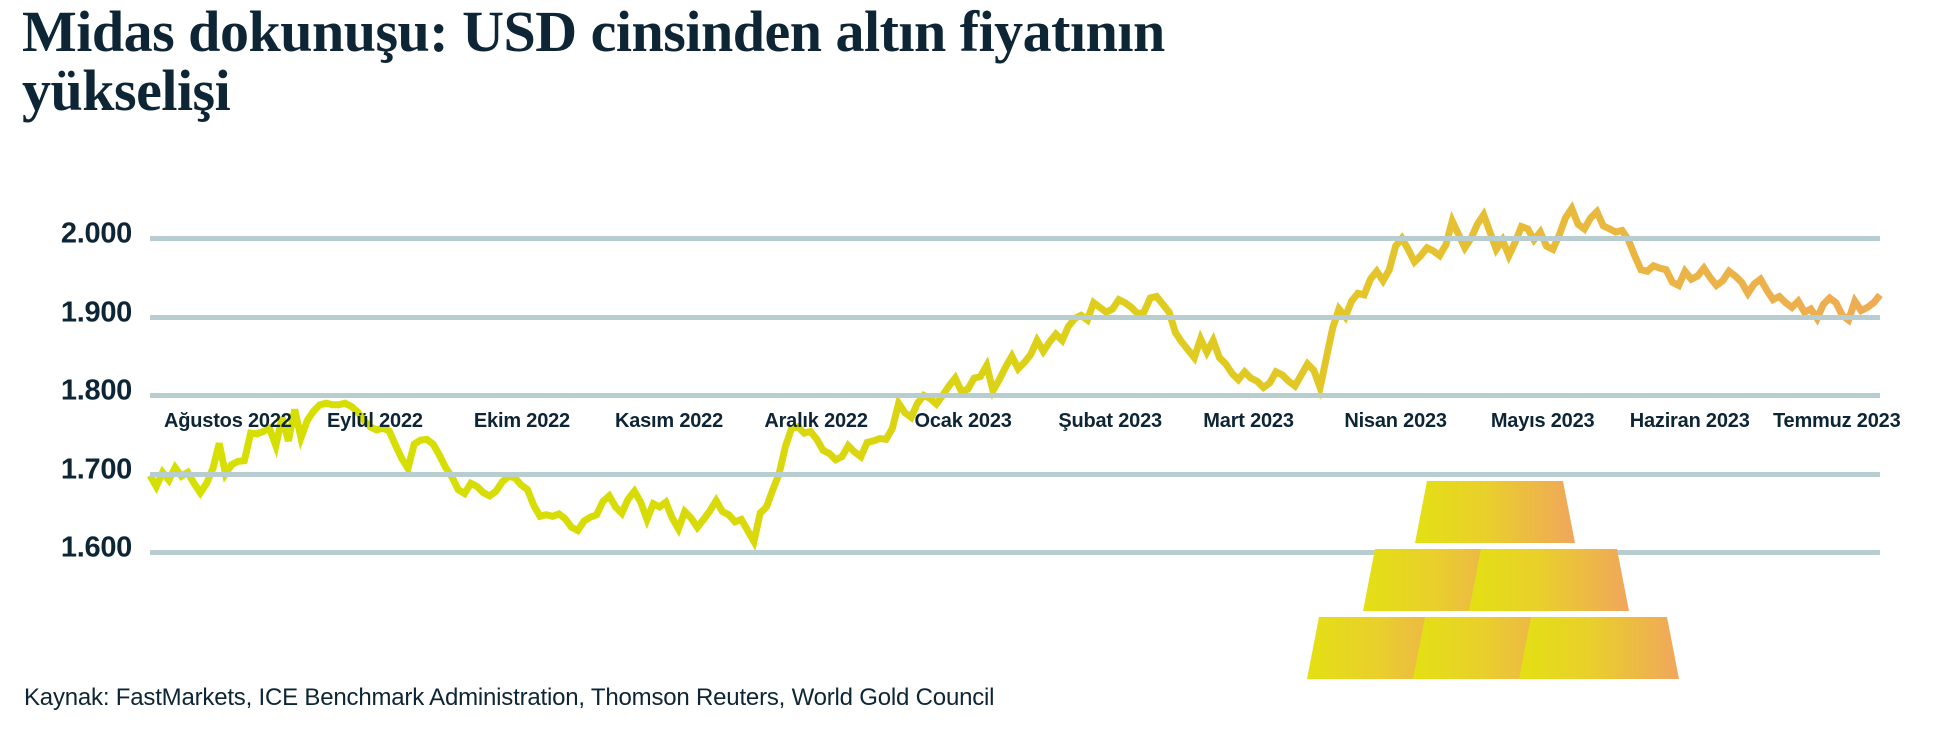  Describe the element at coordinates (1248, 421) in the screenshot. I see `x-axis-tick-label: Mart 2023` at that location.